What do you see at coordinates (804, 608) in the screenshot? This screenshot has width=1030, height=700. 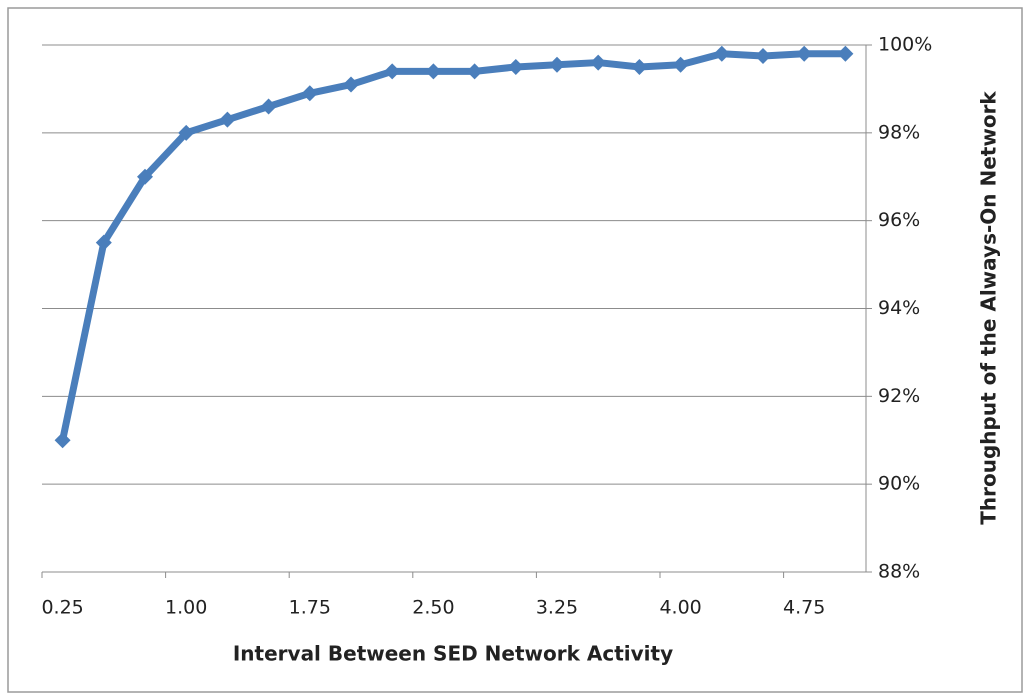 I see `x-tick-label: 4.75` at bounding box center [804, 608].